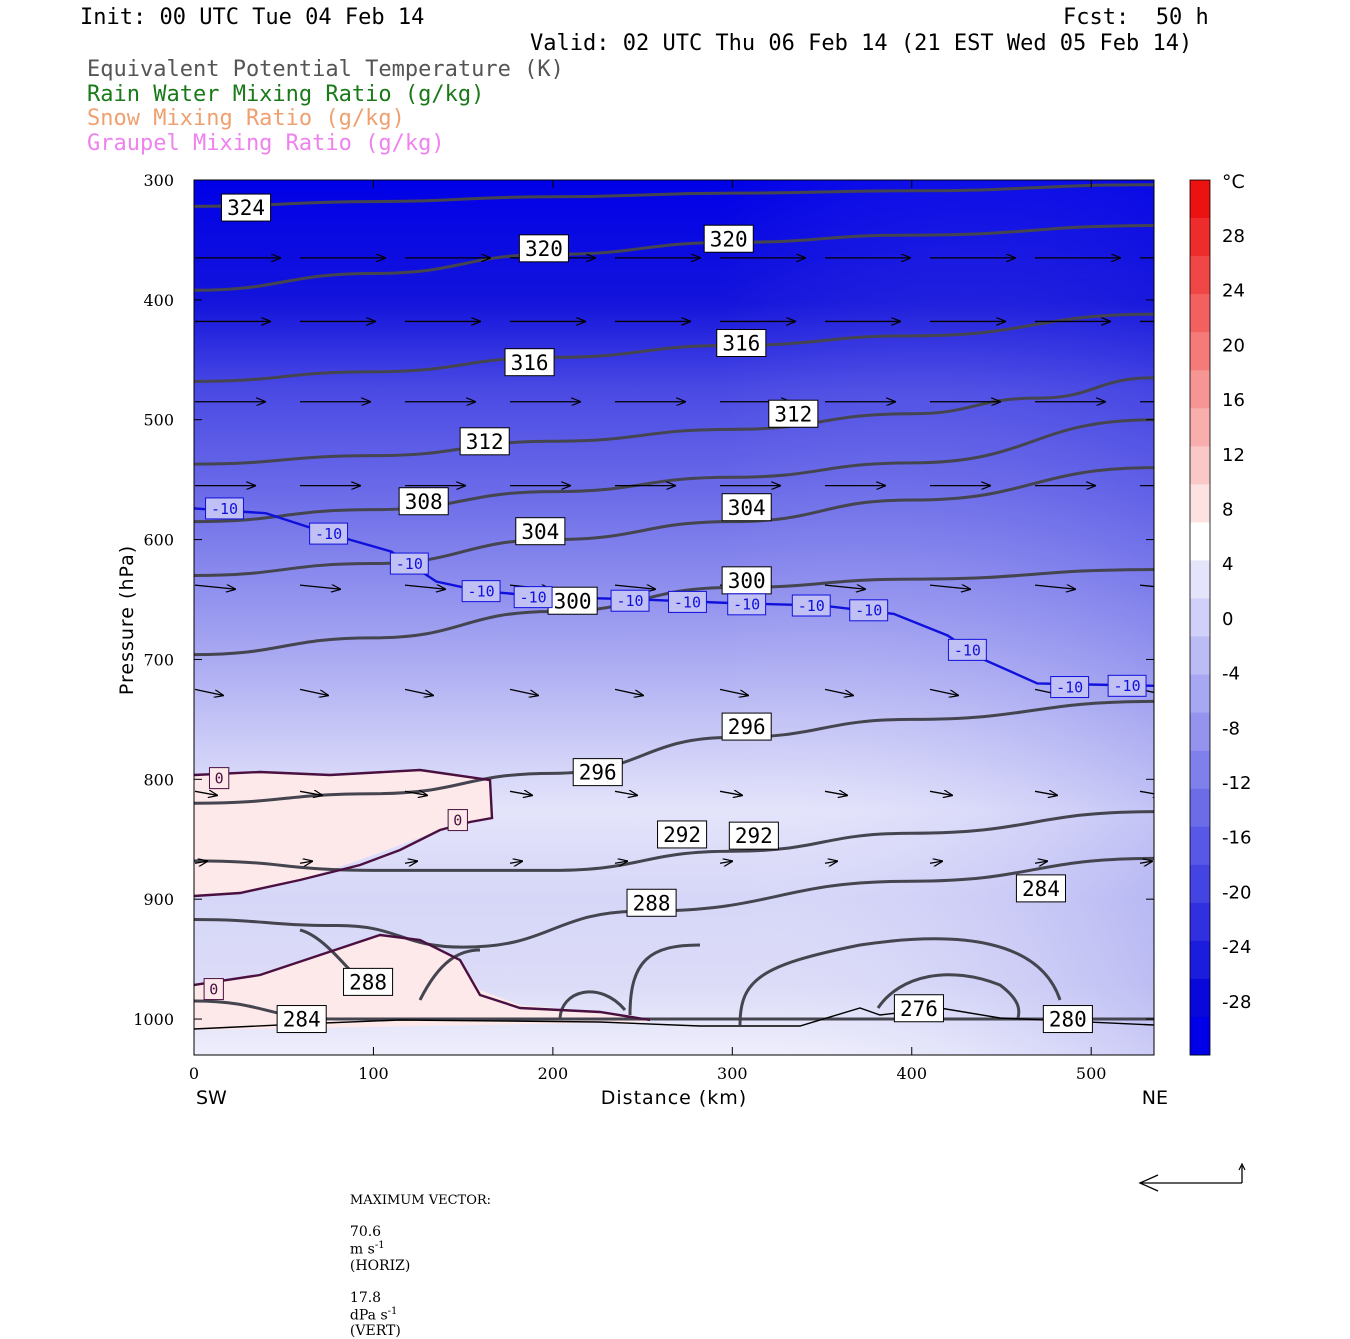  I want to click on theta-e-label: 320, so click(544, 249).